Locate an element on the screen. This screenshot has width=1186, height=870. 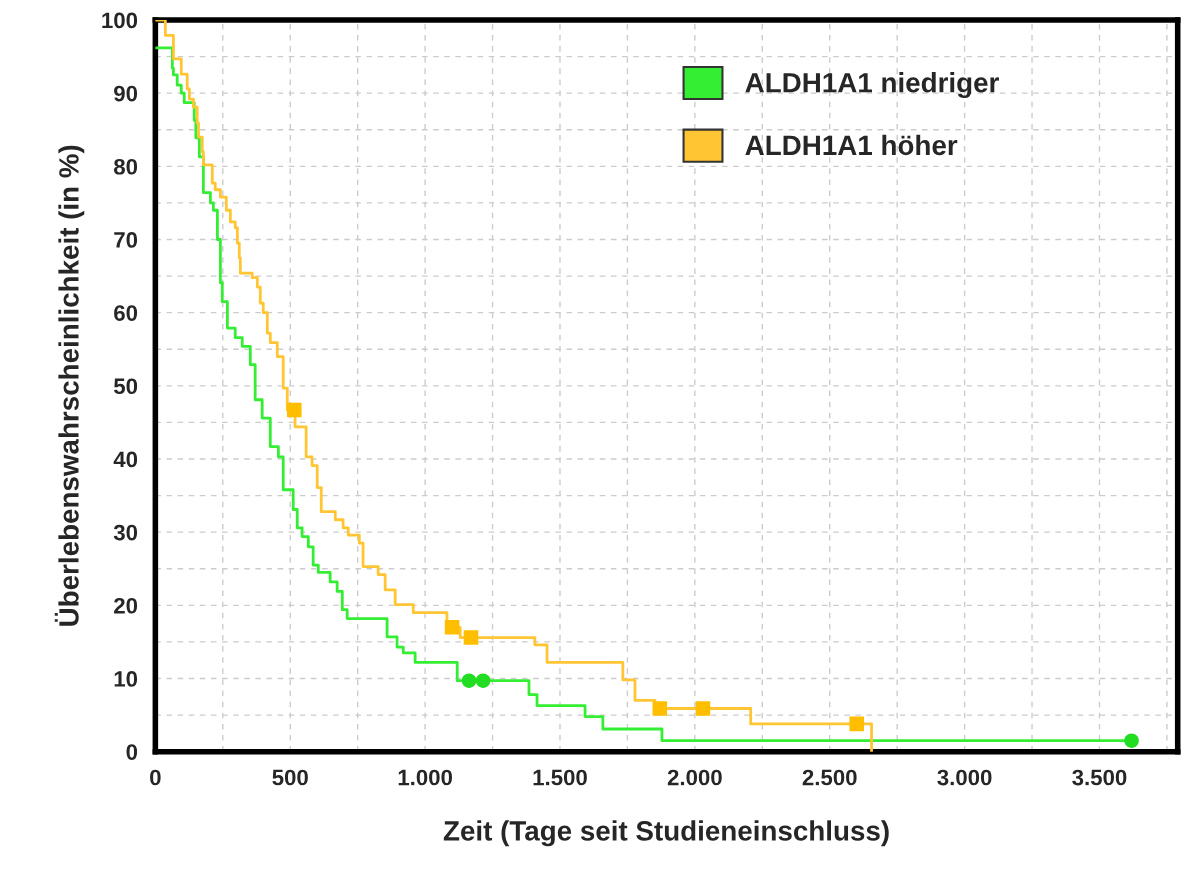
y-axis-title: Überlebenswahrscheinlichkeit (in %) is located at coordinates (69, 385).